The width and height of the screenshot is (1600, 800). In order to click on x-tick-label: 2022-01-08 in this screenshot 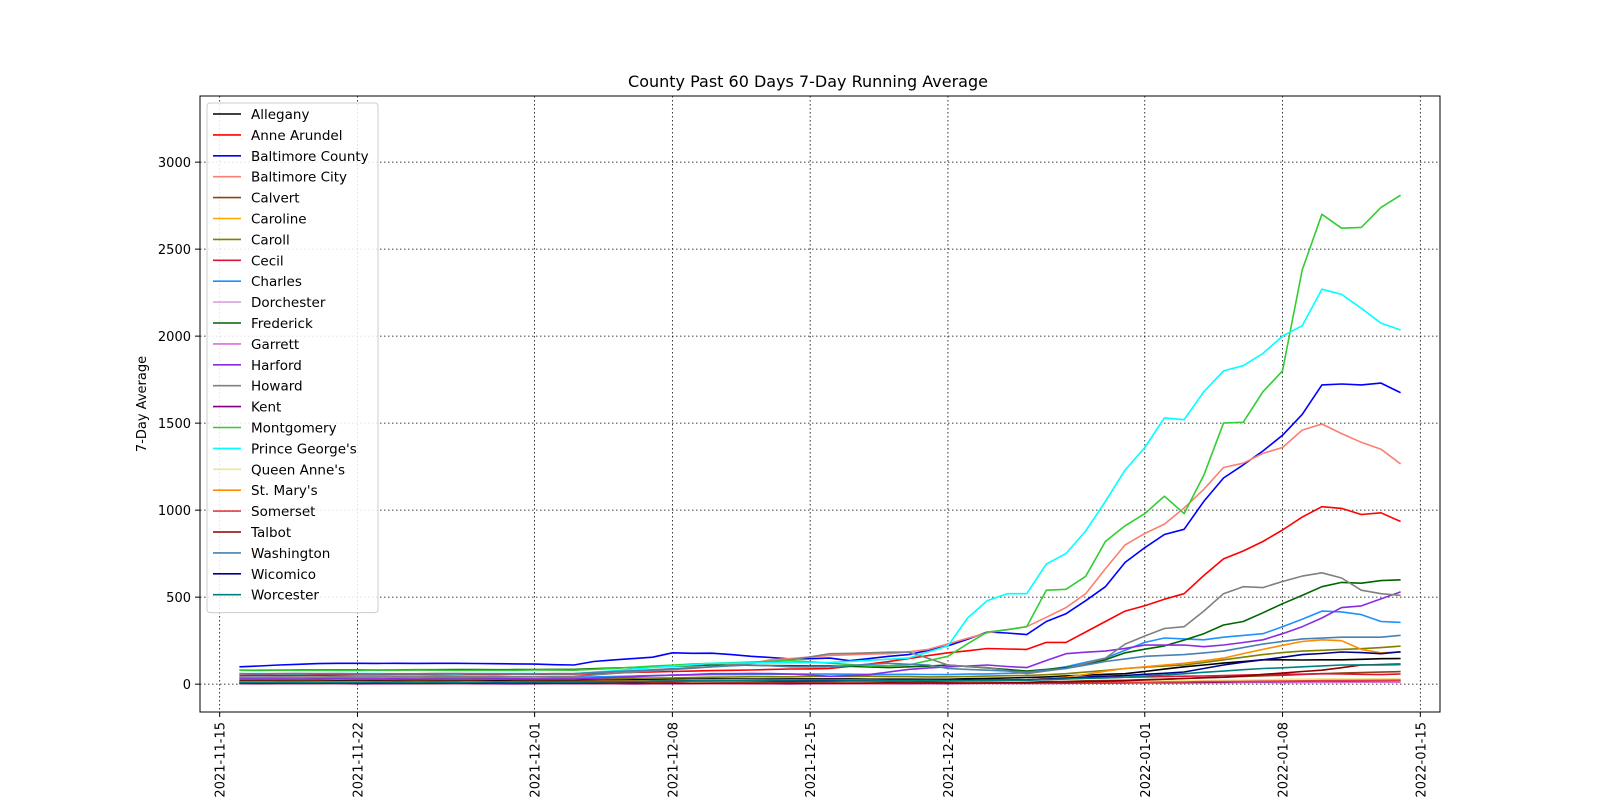, I will do `click(1284, 760)`.